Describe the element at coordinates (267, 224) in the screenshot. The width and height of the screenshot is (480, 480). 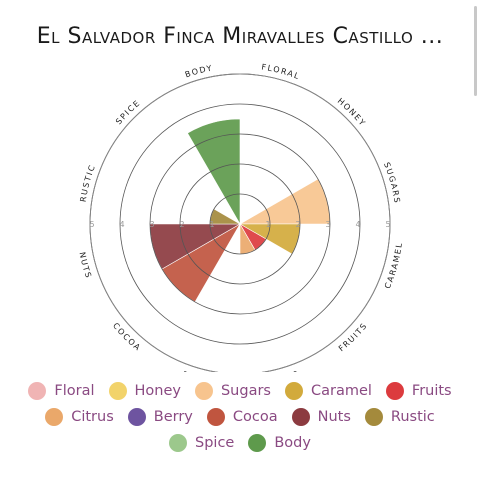
I see `tick-label-1-right: 1` at that location.